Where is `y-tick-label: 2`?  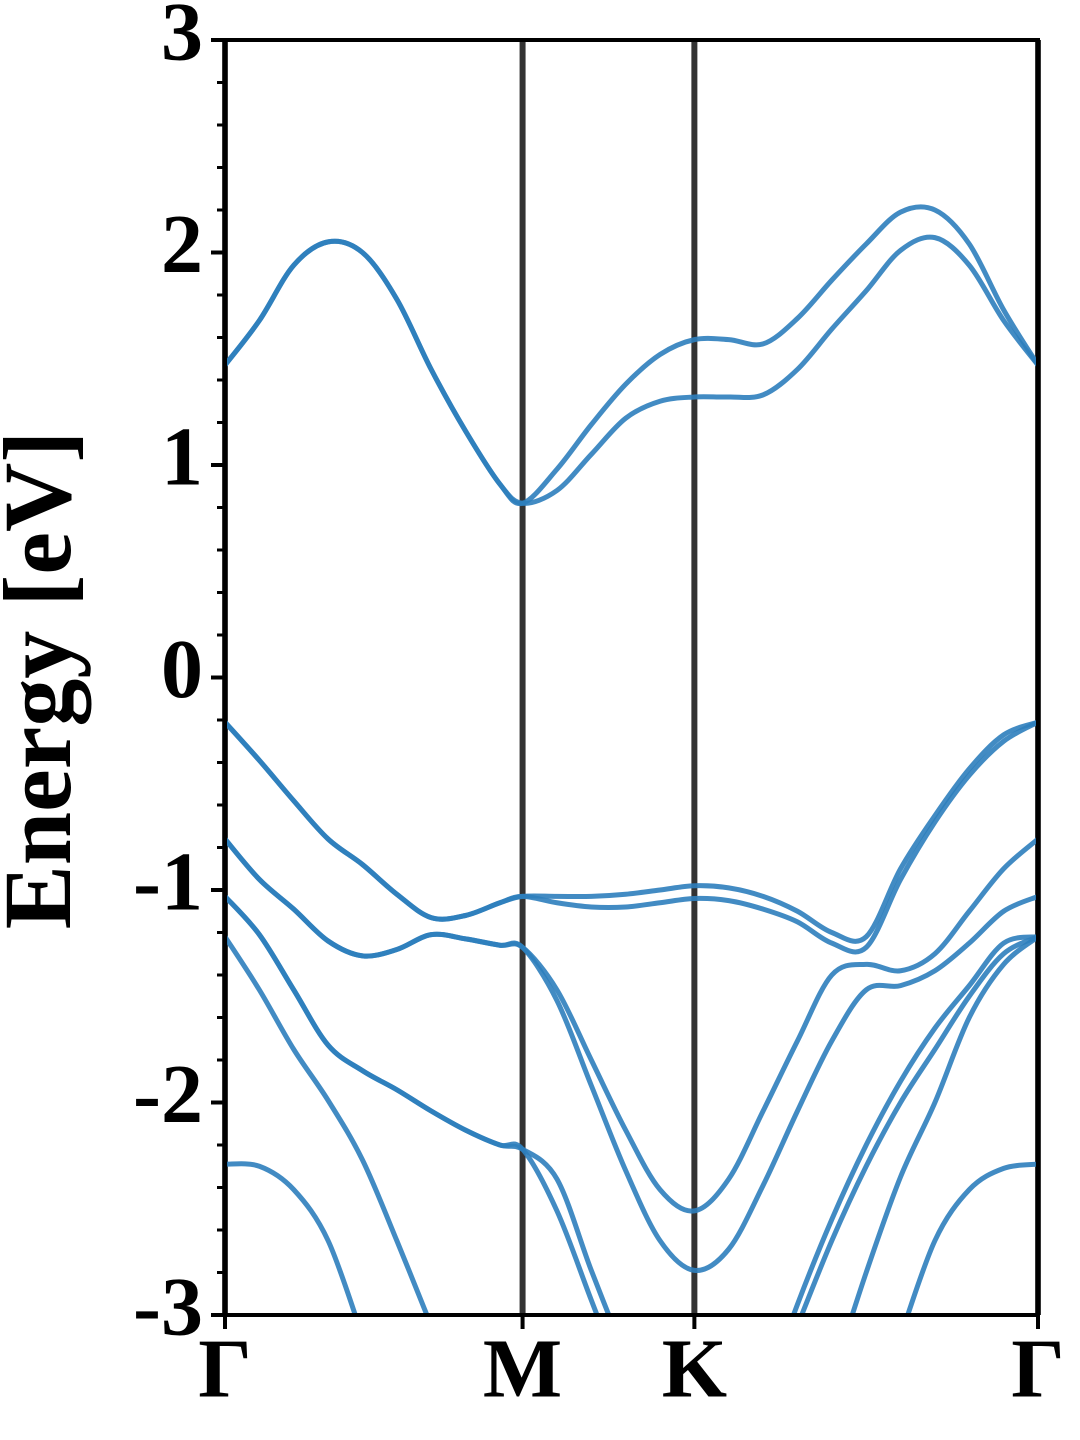 y-tick-label: 2 is located at coordinates (182, 244).